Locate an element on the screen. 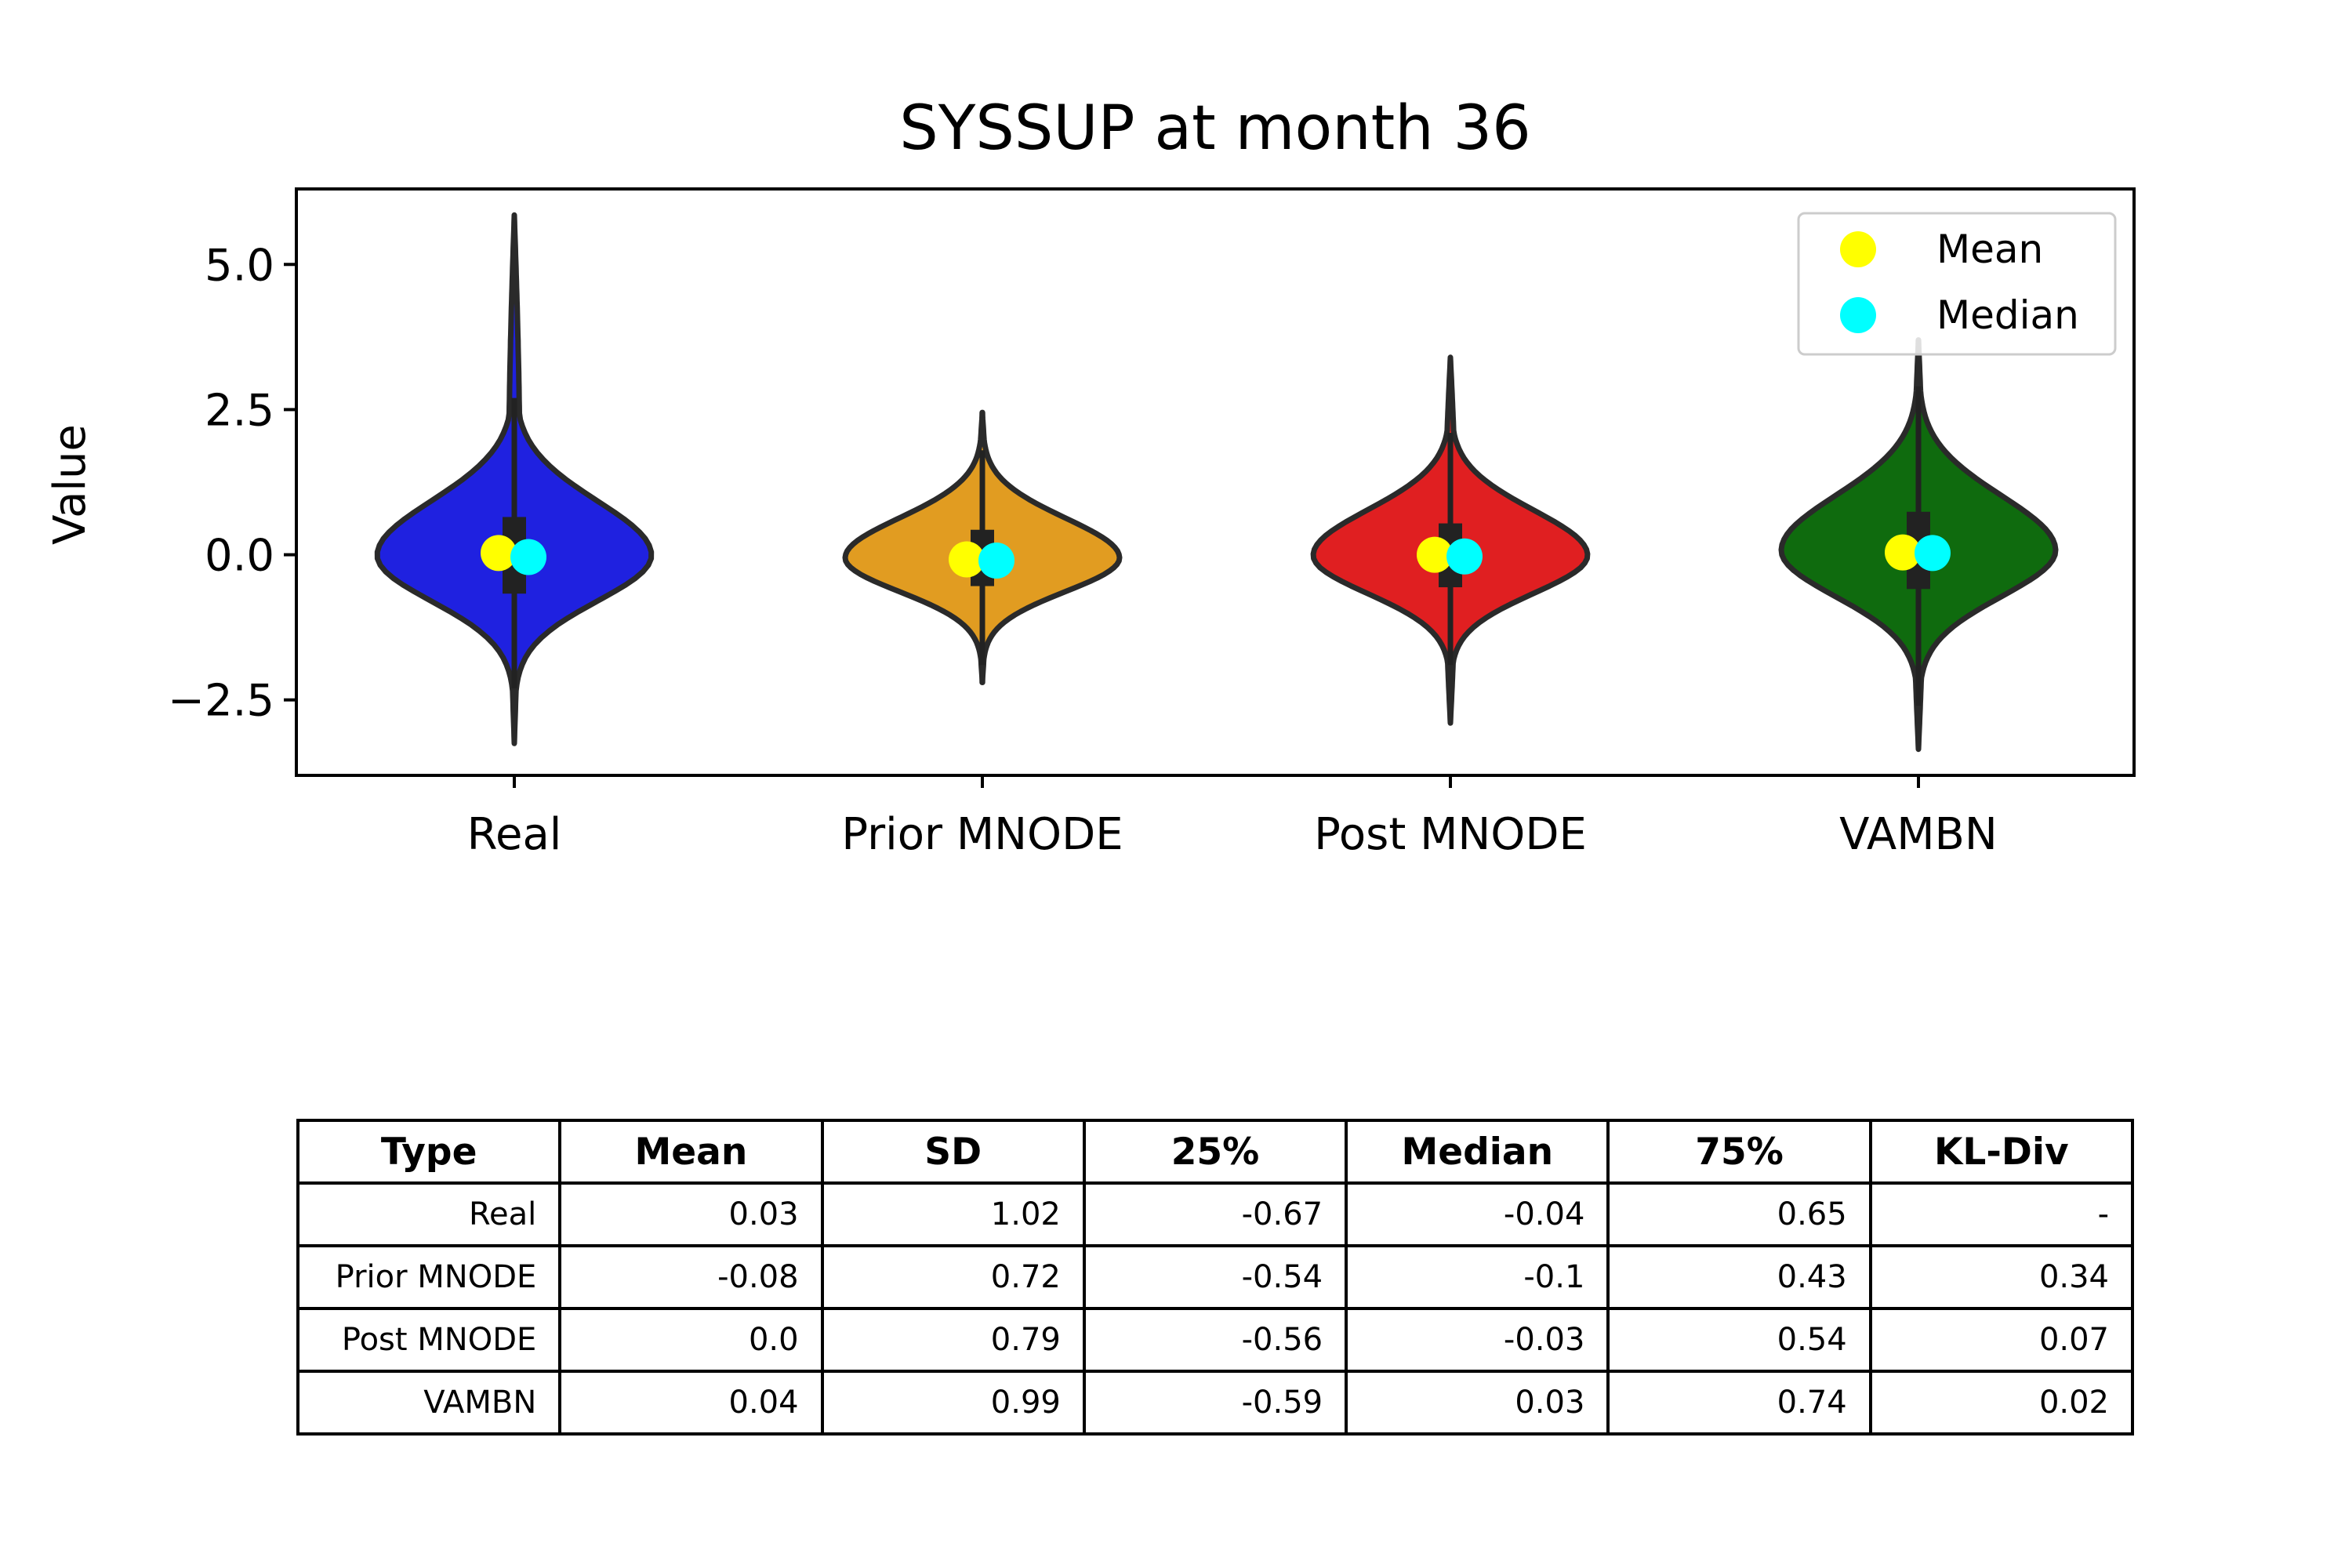 This screenshot has width=2352, height=1568. table-cell: -0.54 is located at coordinates (1215, 1277).